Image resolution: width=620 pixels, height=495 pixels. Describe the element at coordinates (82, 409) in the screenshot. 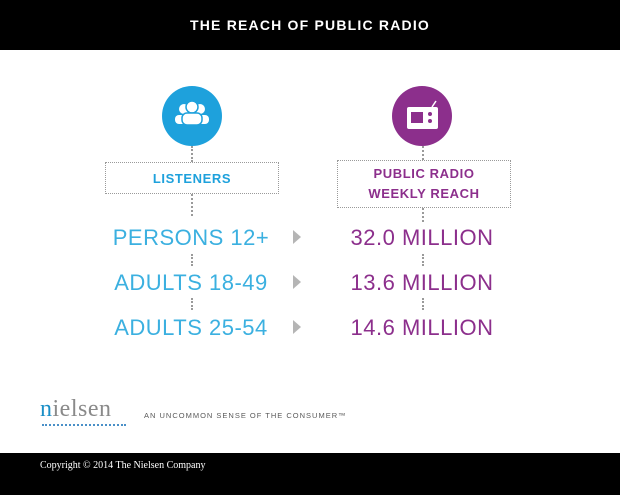

I see `logo-rest: ielsen` at that location.